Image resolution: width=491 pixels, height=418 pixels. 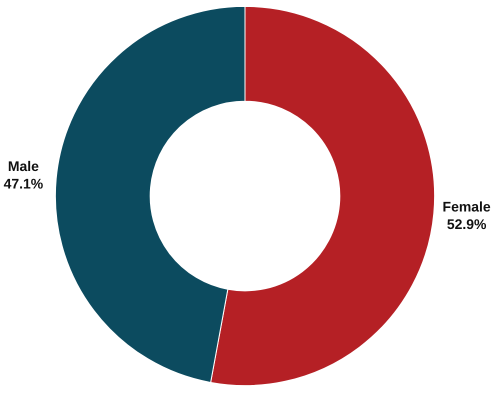 I want to click on slice-label: Male, so click(x=24, y=166).